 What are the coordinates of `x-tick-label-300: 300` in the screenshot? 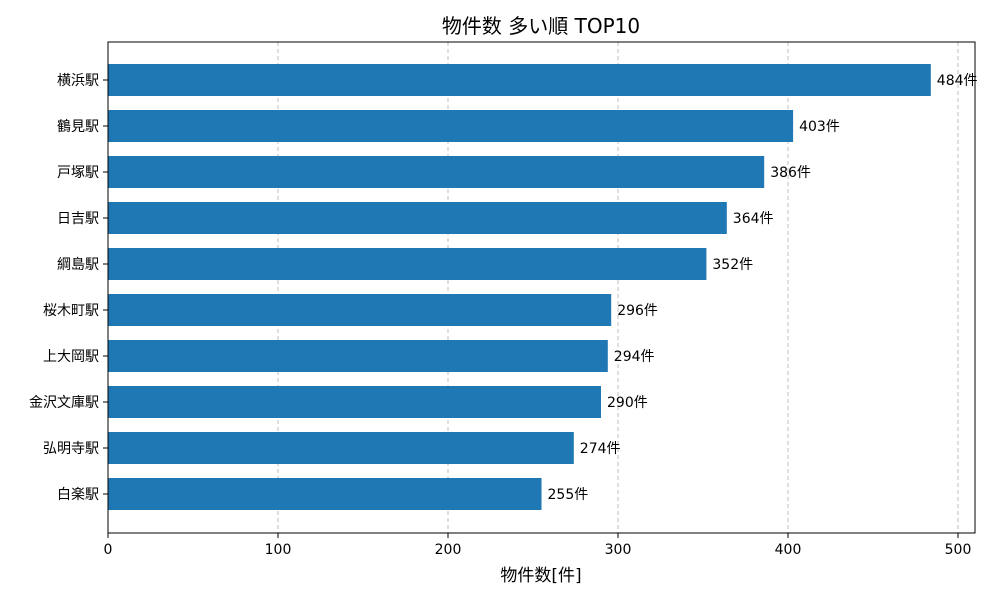 It's located at (618, 550).